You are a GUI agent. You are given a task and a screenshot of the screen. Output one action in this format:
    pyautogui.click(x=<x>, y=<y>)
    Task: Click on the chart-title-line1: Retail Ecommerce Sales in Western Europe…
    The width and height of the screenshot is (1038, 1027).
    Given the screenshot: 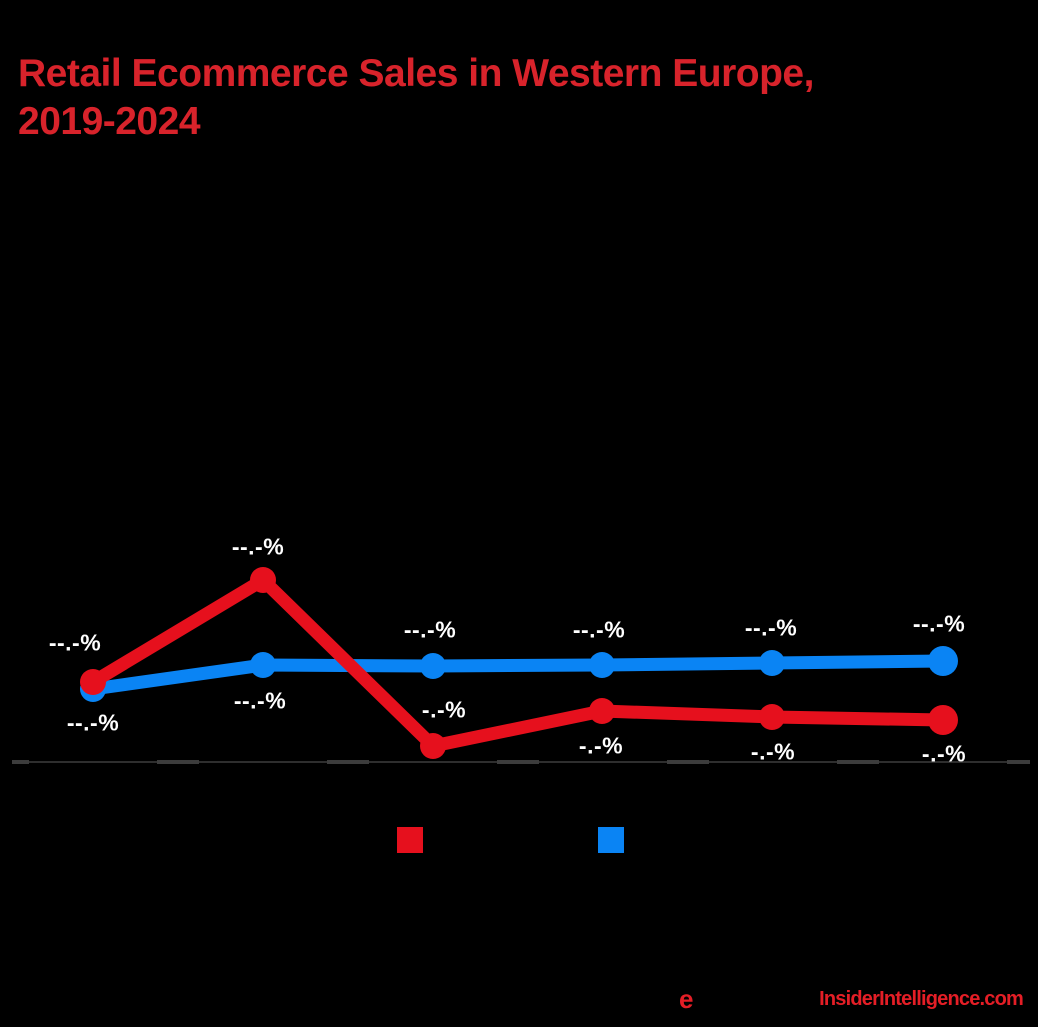 What is the action you would take?
    pyautogui.click(x=416, y=74)
    